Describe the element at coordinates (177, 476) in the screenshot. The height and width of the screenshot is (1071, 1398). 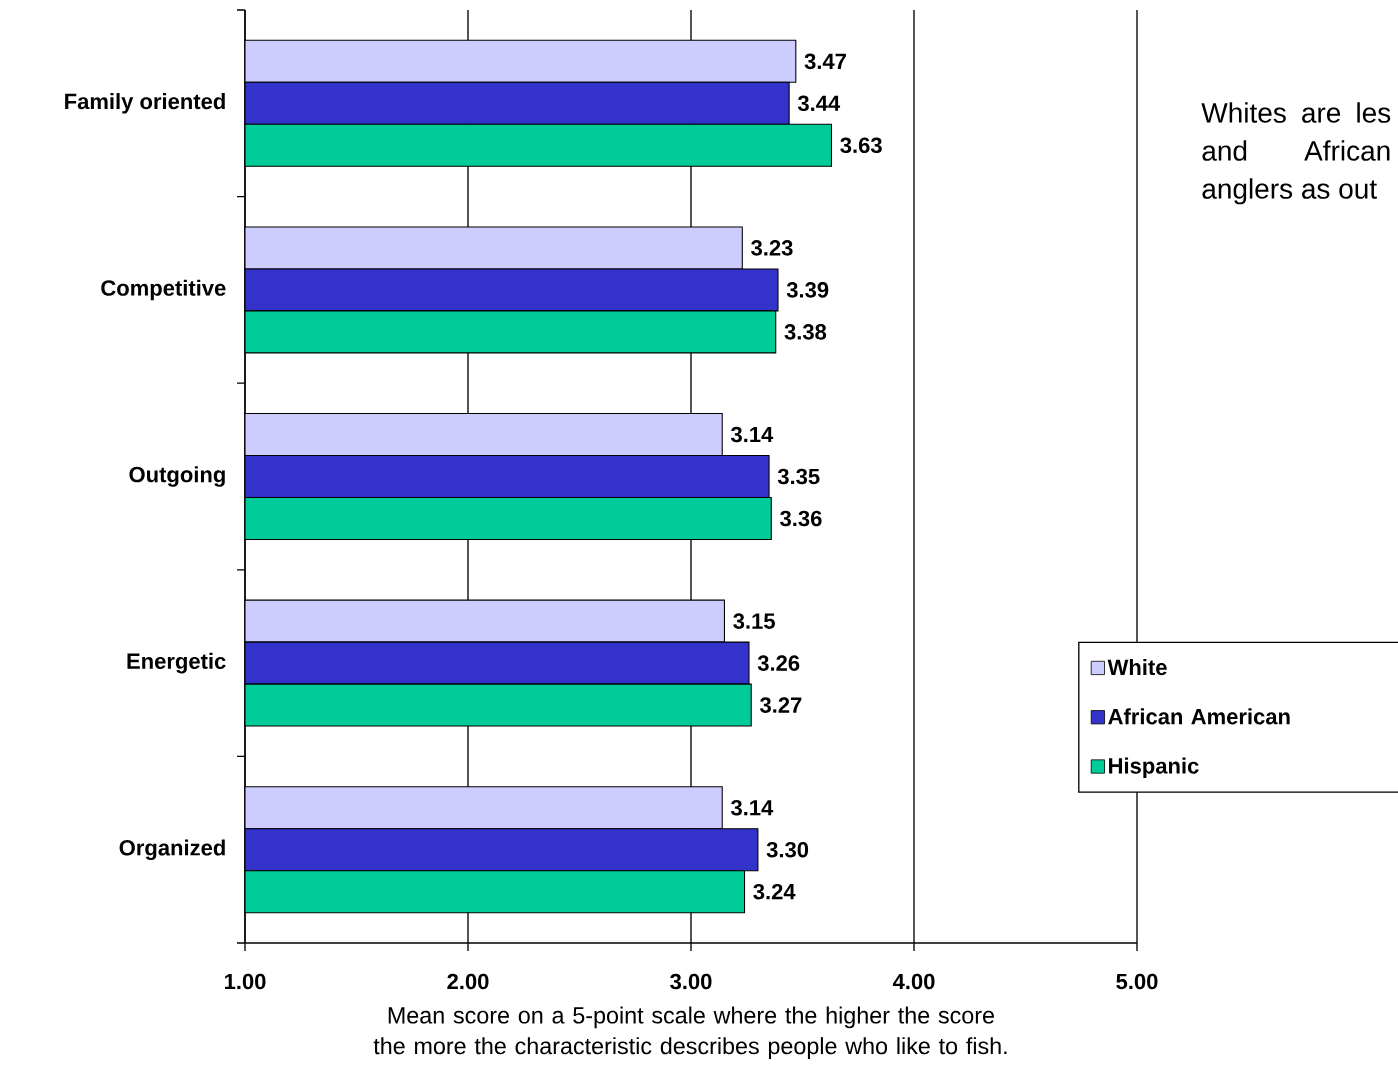
I see `y-tick-label: Outgoing` at that location.